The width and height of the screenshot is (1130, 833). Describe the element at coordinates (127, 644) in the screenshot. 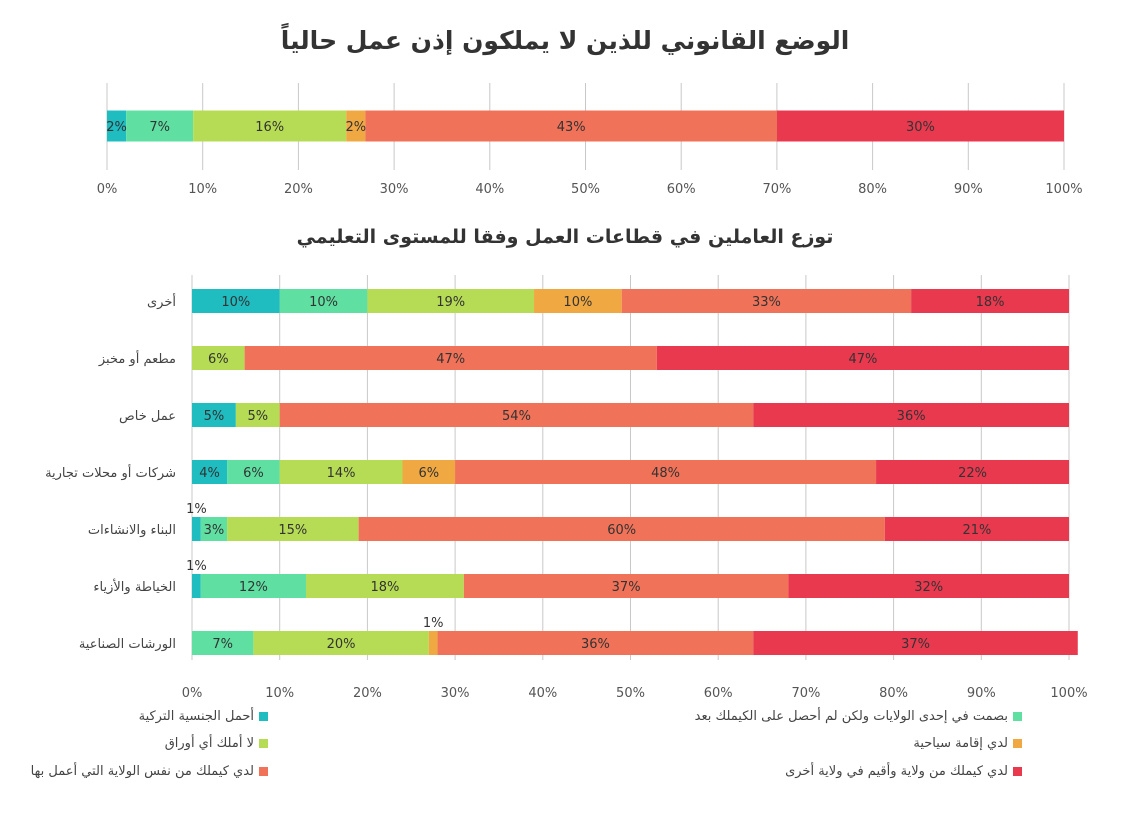

I see `category-label: الورشات الصناعية` at that location.